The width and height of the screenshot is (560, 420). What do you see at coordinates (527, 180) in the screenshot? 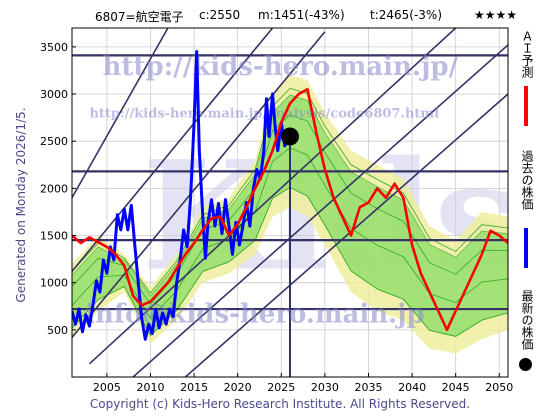
I see `legend-past-label: 過去の株価` at bounding box center [527, 180].